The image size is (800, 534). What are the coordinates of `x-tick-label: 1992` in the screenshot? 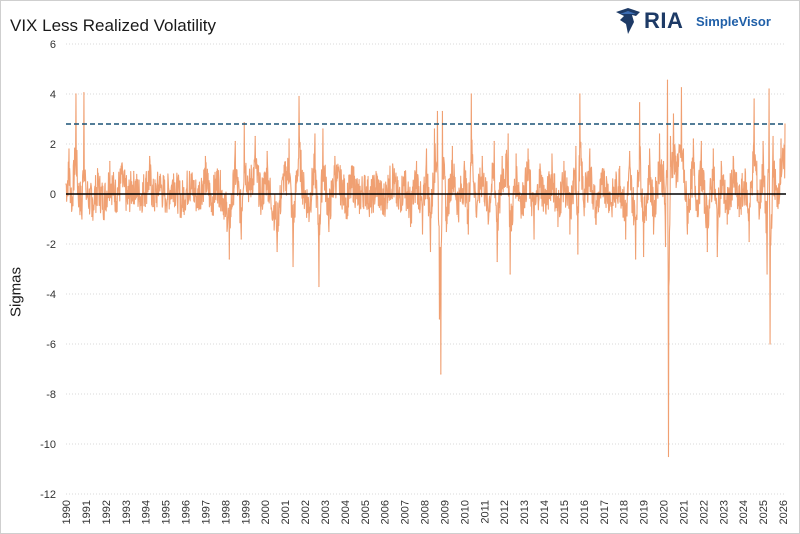 It's located at (107, 512).